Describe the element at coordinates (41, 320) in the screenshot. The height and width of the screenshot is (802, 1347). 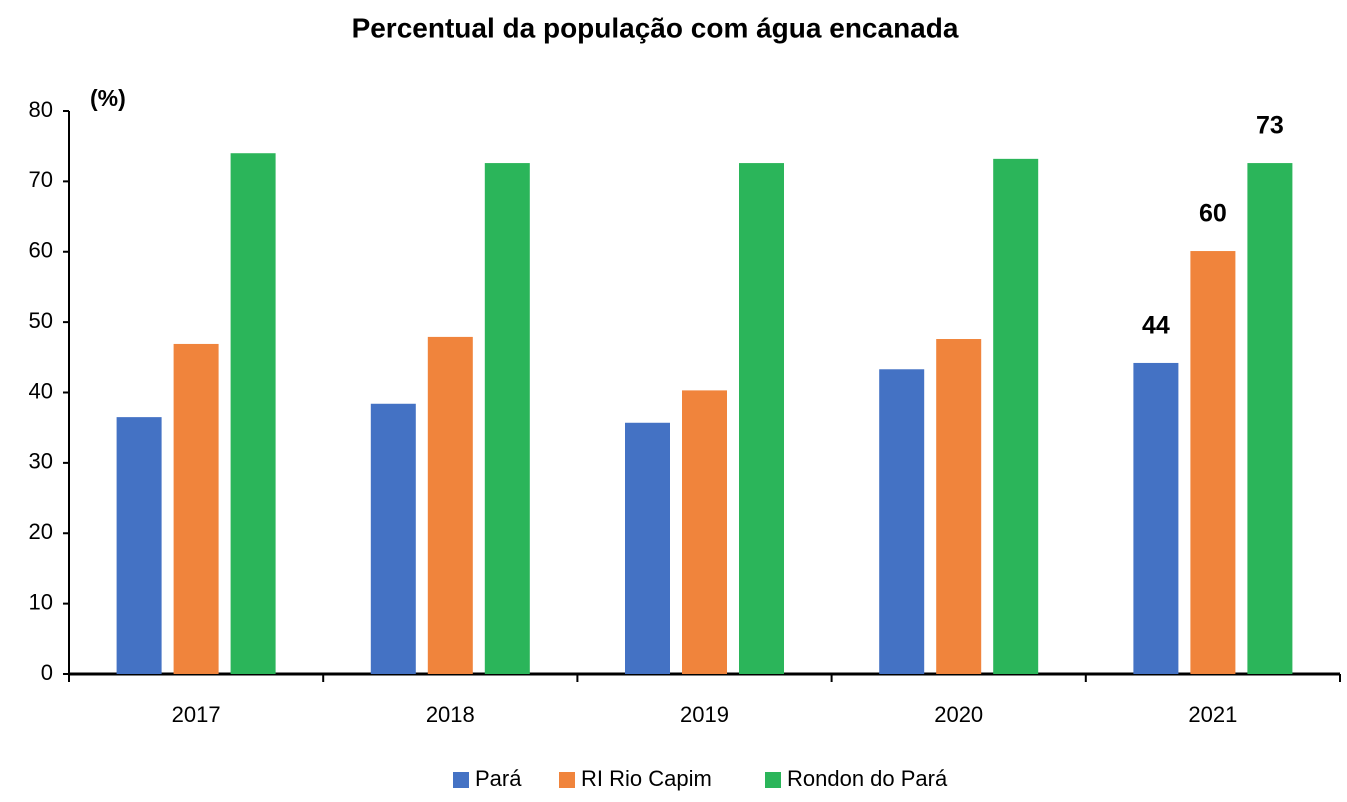
I see `y-tick-label: 50` at that location.